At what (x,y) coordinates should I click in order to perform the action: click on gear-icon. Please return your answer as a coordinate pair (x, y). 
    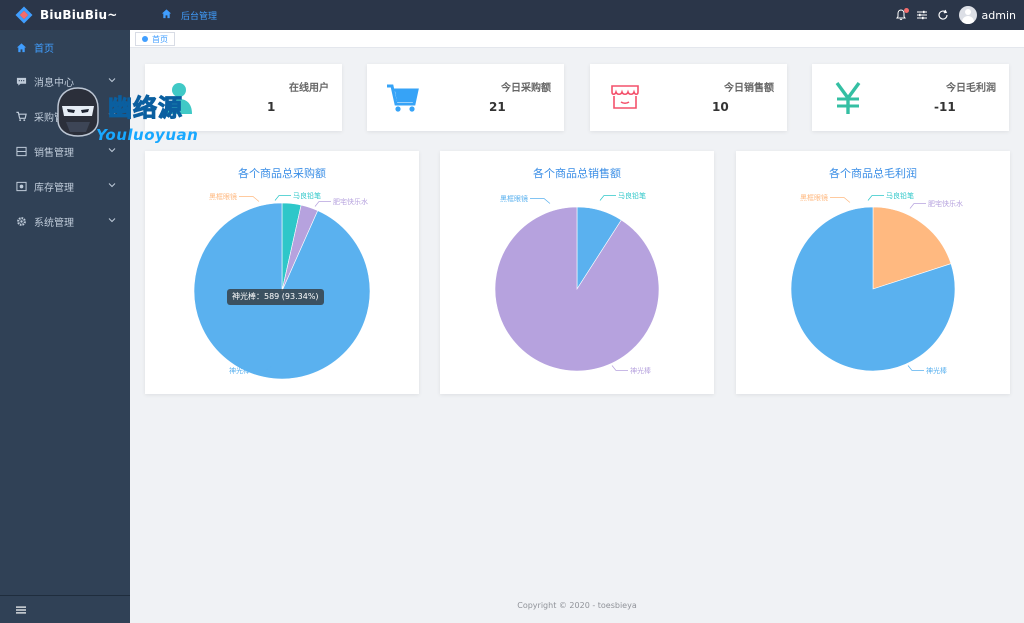
    Looking at the image, I should click on (21, 221).